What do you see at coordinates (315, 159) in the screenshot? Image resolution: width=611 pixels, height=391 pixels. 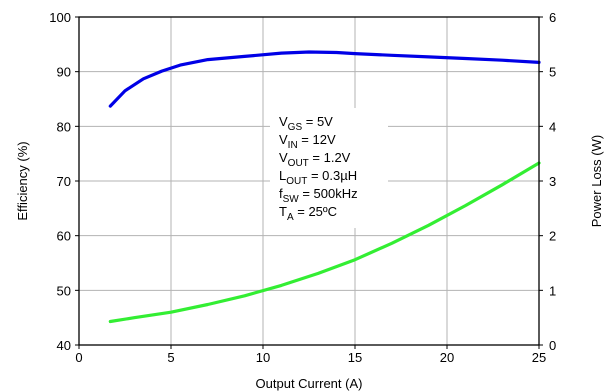 I see `annotation-line: VOUT = 1.2V` at bounding box center [315, 159].